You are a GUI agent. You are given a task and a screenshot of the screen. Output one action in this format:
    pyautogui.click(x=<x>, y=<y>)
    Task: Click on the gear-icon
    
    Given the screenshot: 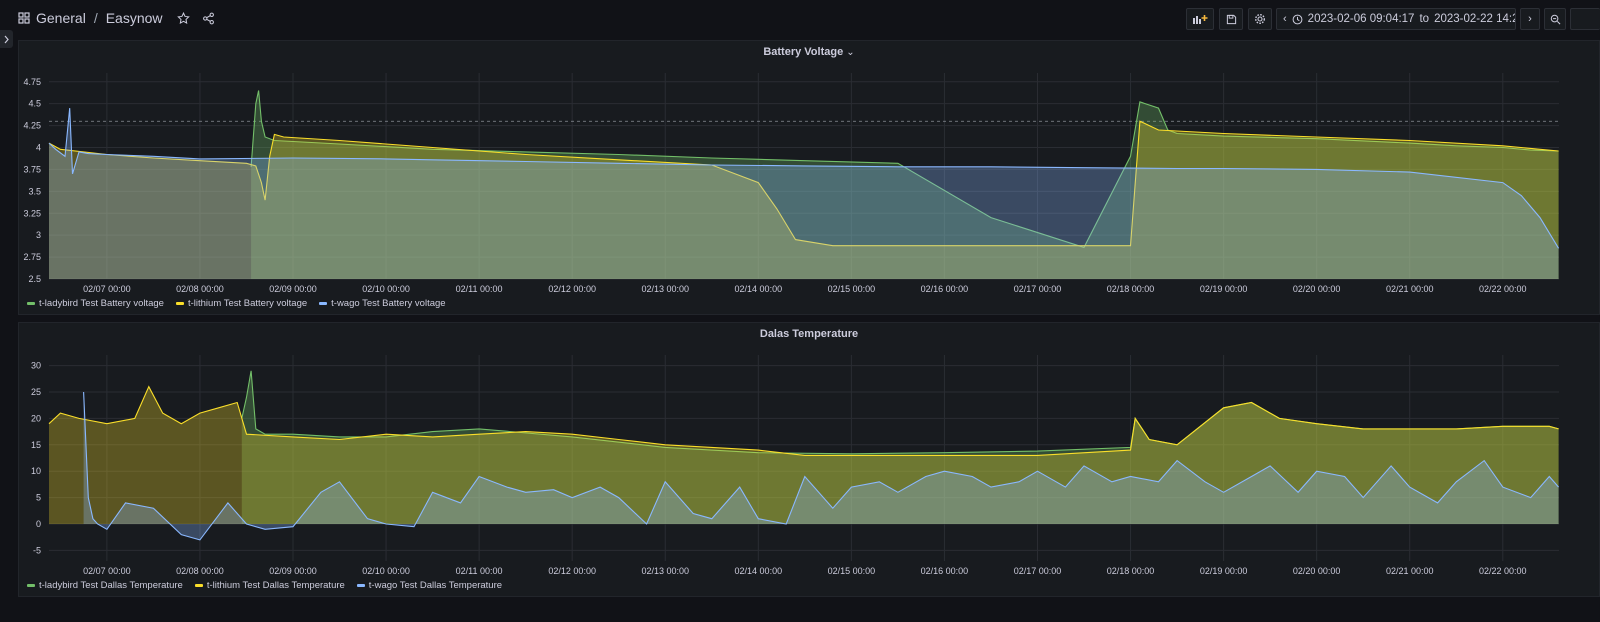 What is the action you would take?
    pyautogui.click(x=1260, y=19)
    